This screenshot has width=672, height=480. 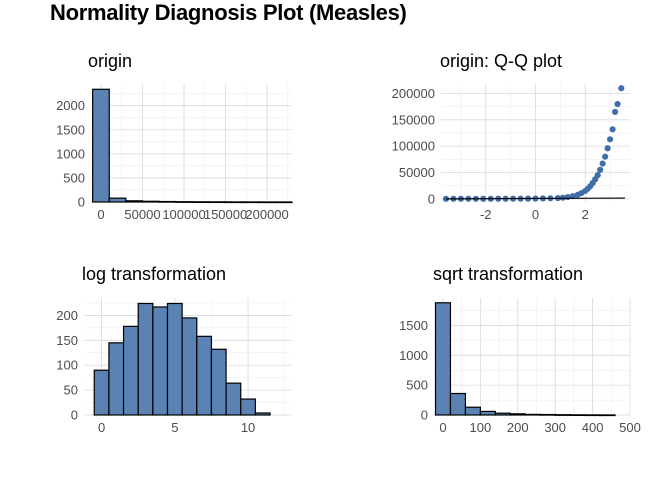 I want to click on x-tick-label: 50000, so click(x=142, y=214).